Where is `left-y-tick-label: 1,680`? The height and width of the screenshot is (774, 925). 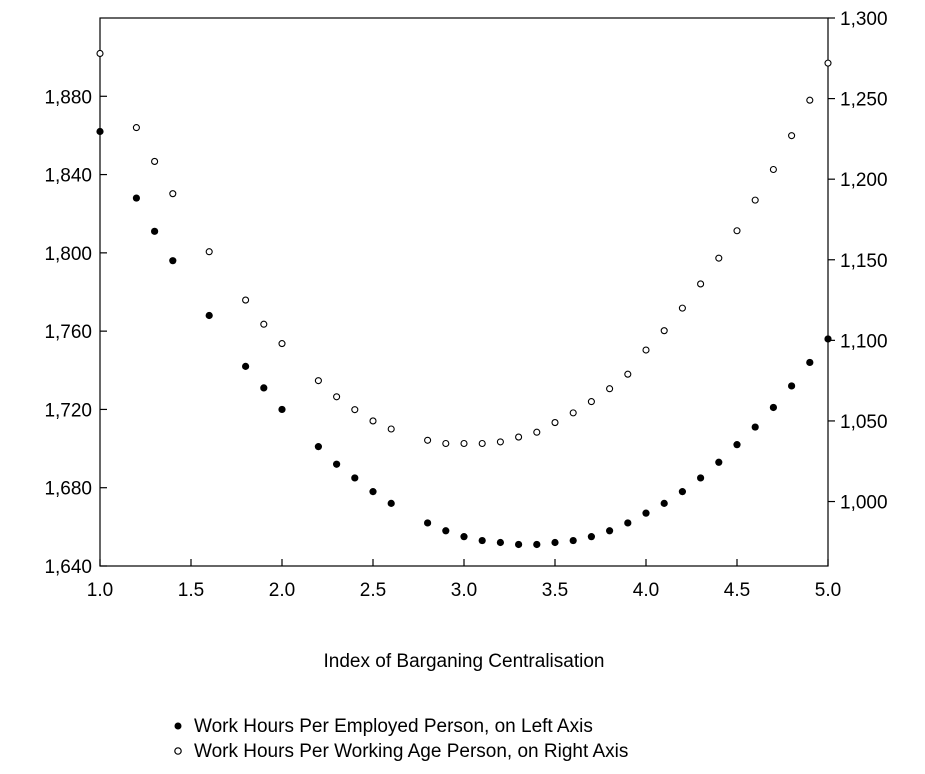
left-y-tick-label: 1,680 is located at coordinates (68, 489).